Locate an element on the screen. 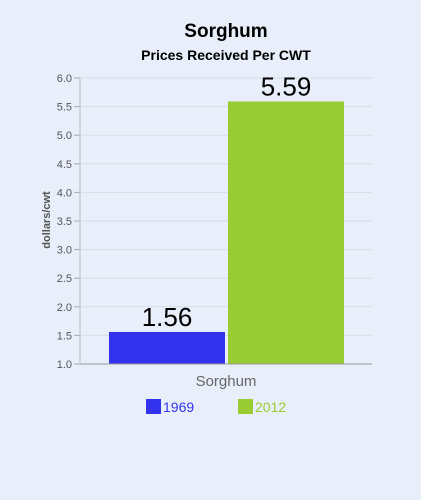  y-tick-label: 1.0 is located at coordinates (64, 365).